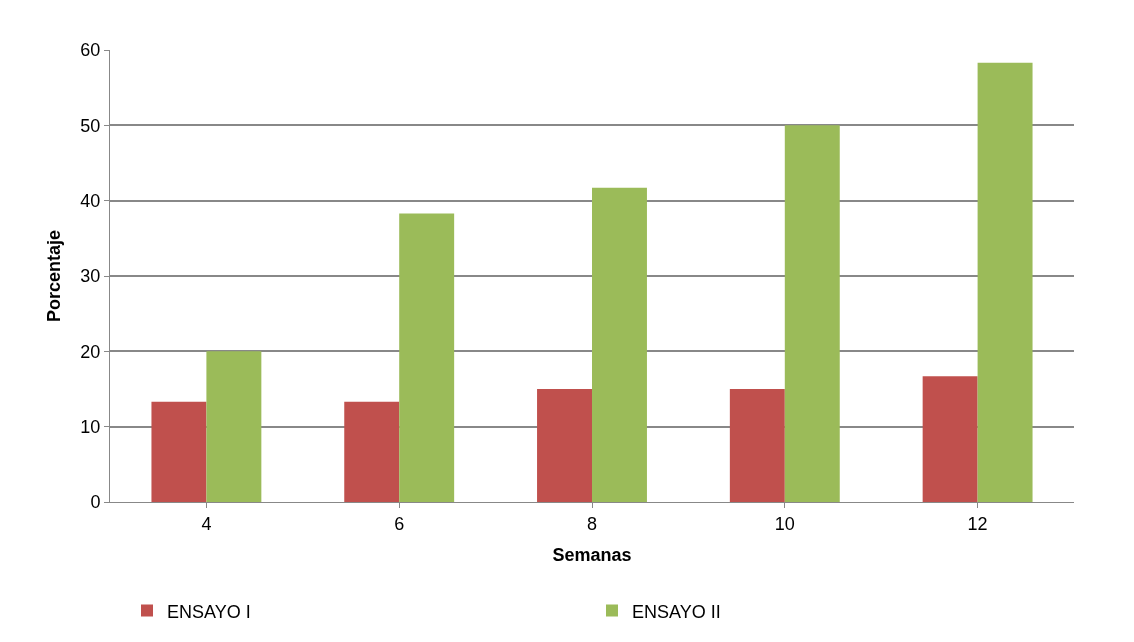  Describe the element at coordinates (209, 611) in the screenshot. I see `legend-label: ENSAYO I` at that location.